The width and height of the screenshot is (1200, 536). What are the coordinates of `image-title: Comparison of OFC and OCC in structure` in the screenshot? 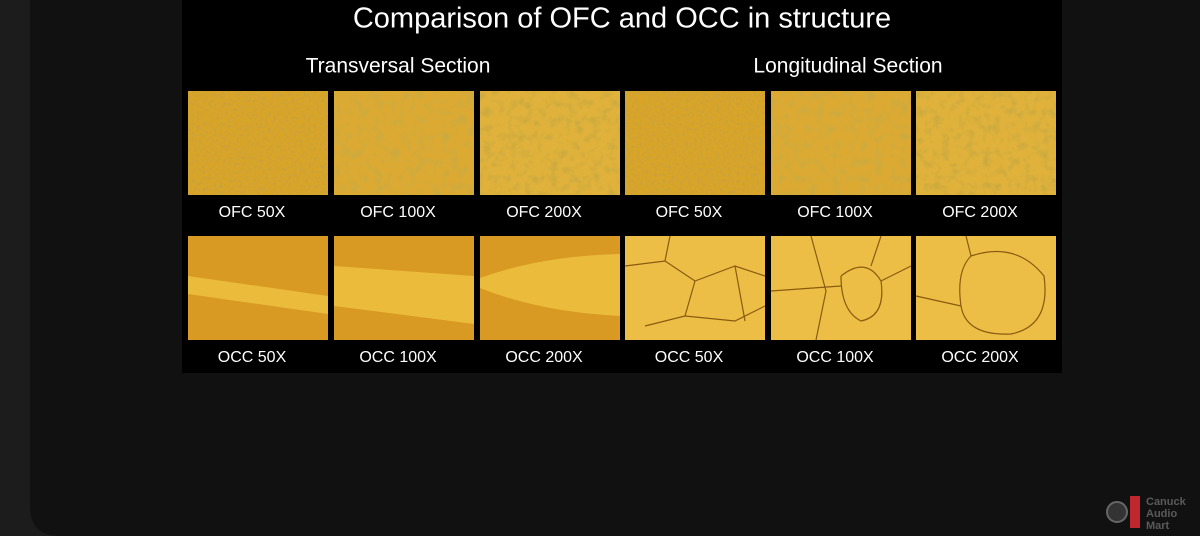 It's located at (622, 19).